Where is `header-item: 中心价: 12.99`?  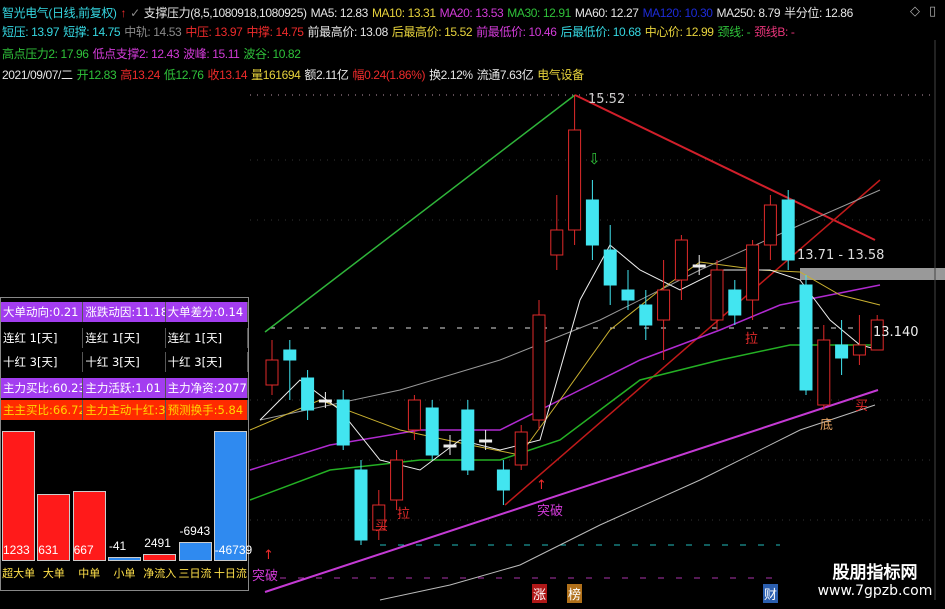
header-item: 中心价: 12.99 is located at coordinates (679, 32).